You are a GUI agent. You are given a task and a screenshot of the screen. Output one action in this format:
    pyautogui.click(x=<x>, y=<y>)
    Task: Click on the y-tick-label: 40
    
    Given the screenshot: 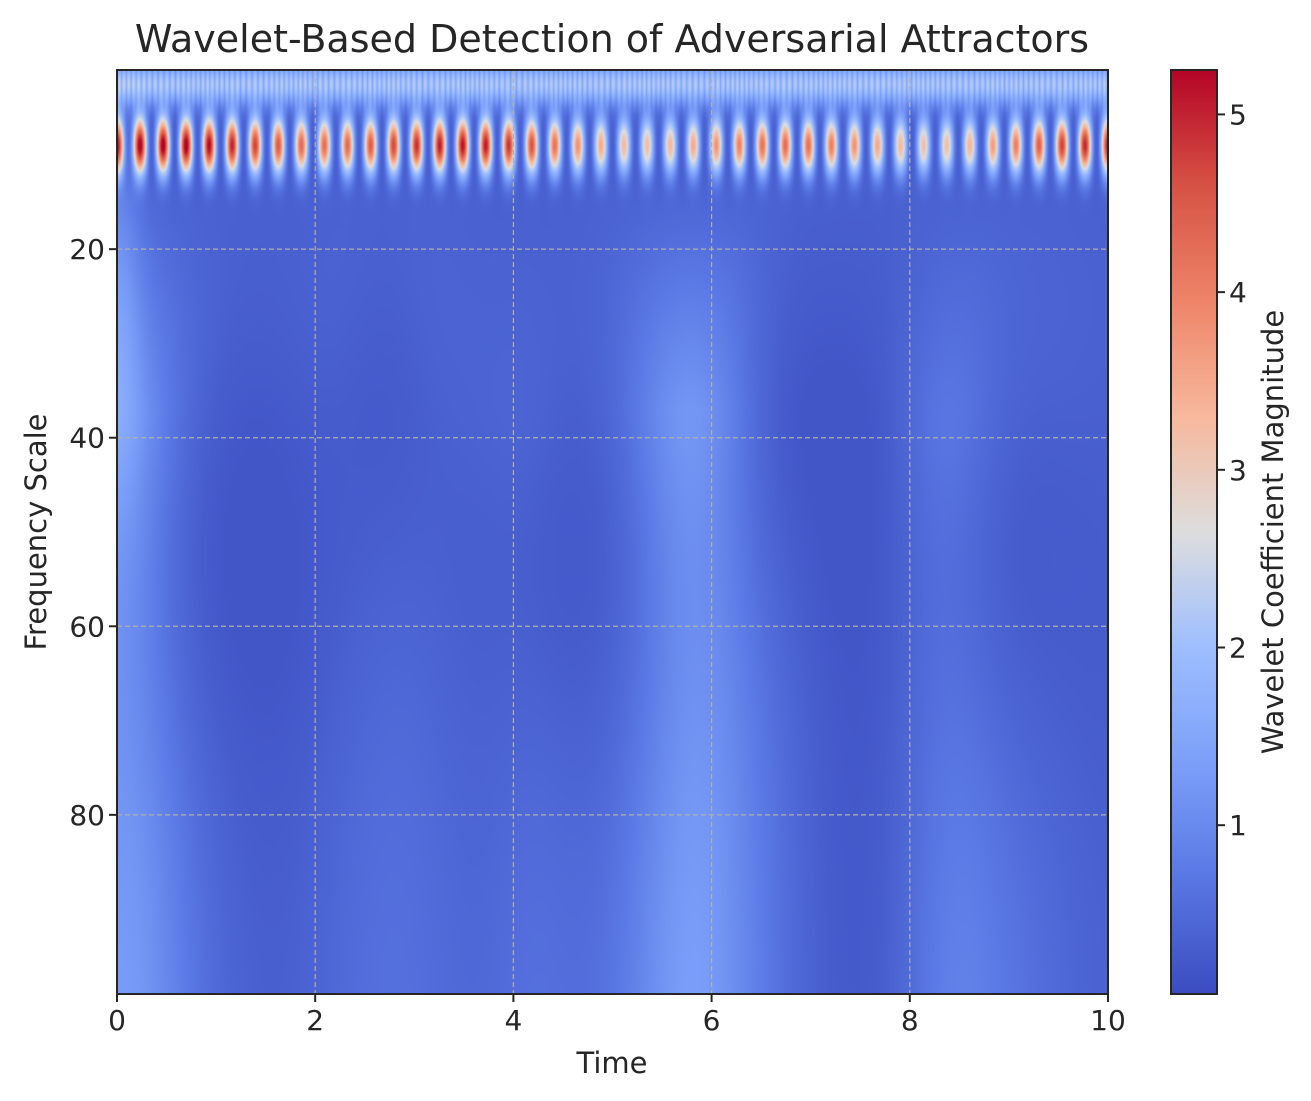 What is the action you would take?
    pyautogui.click(x=87, y=438)
    